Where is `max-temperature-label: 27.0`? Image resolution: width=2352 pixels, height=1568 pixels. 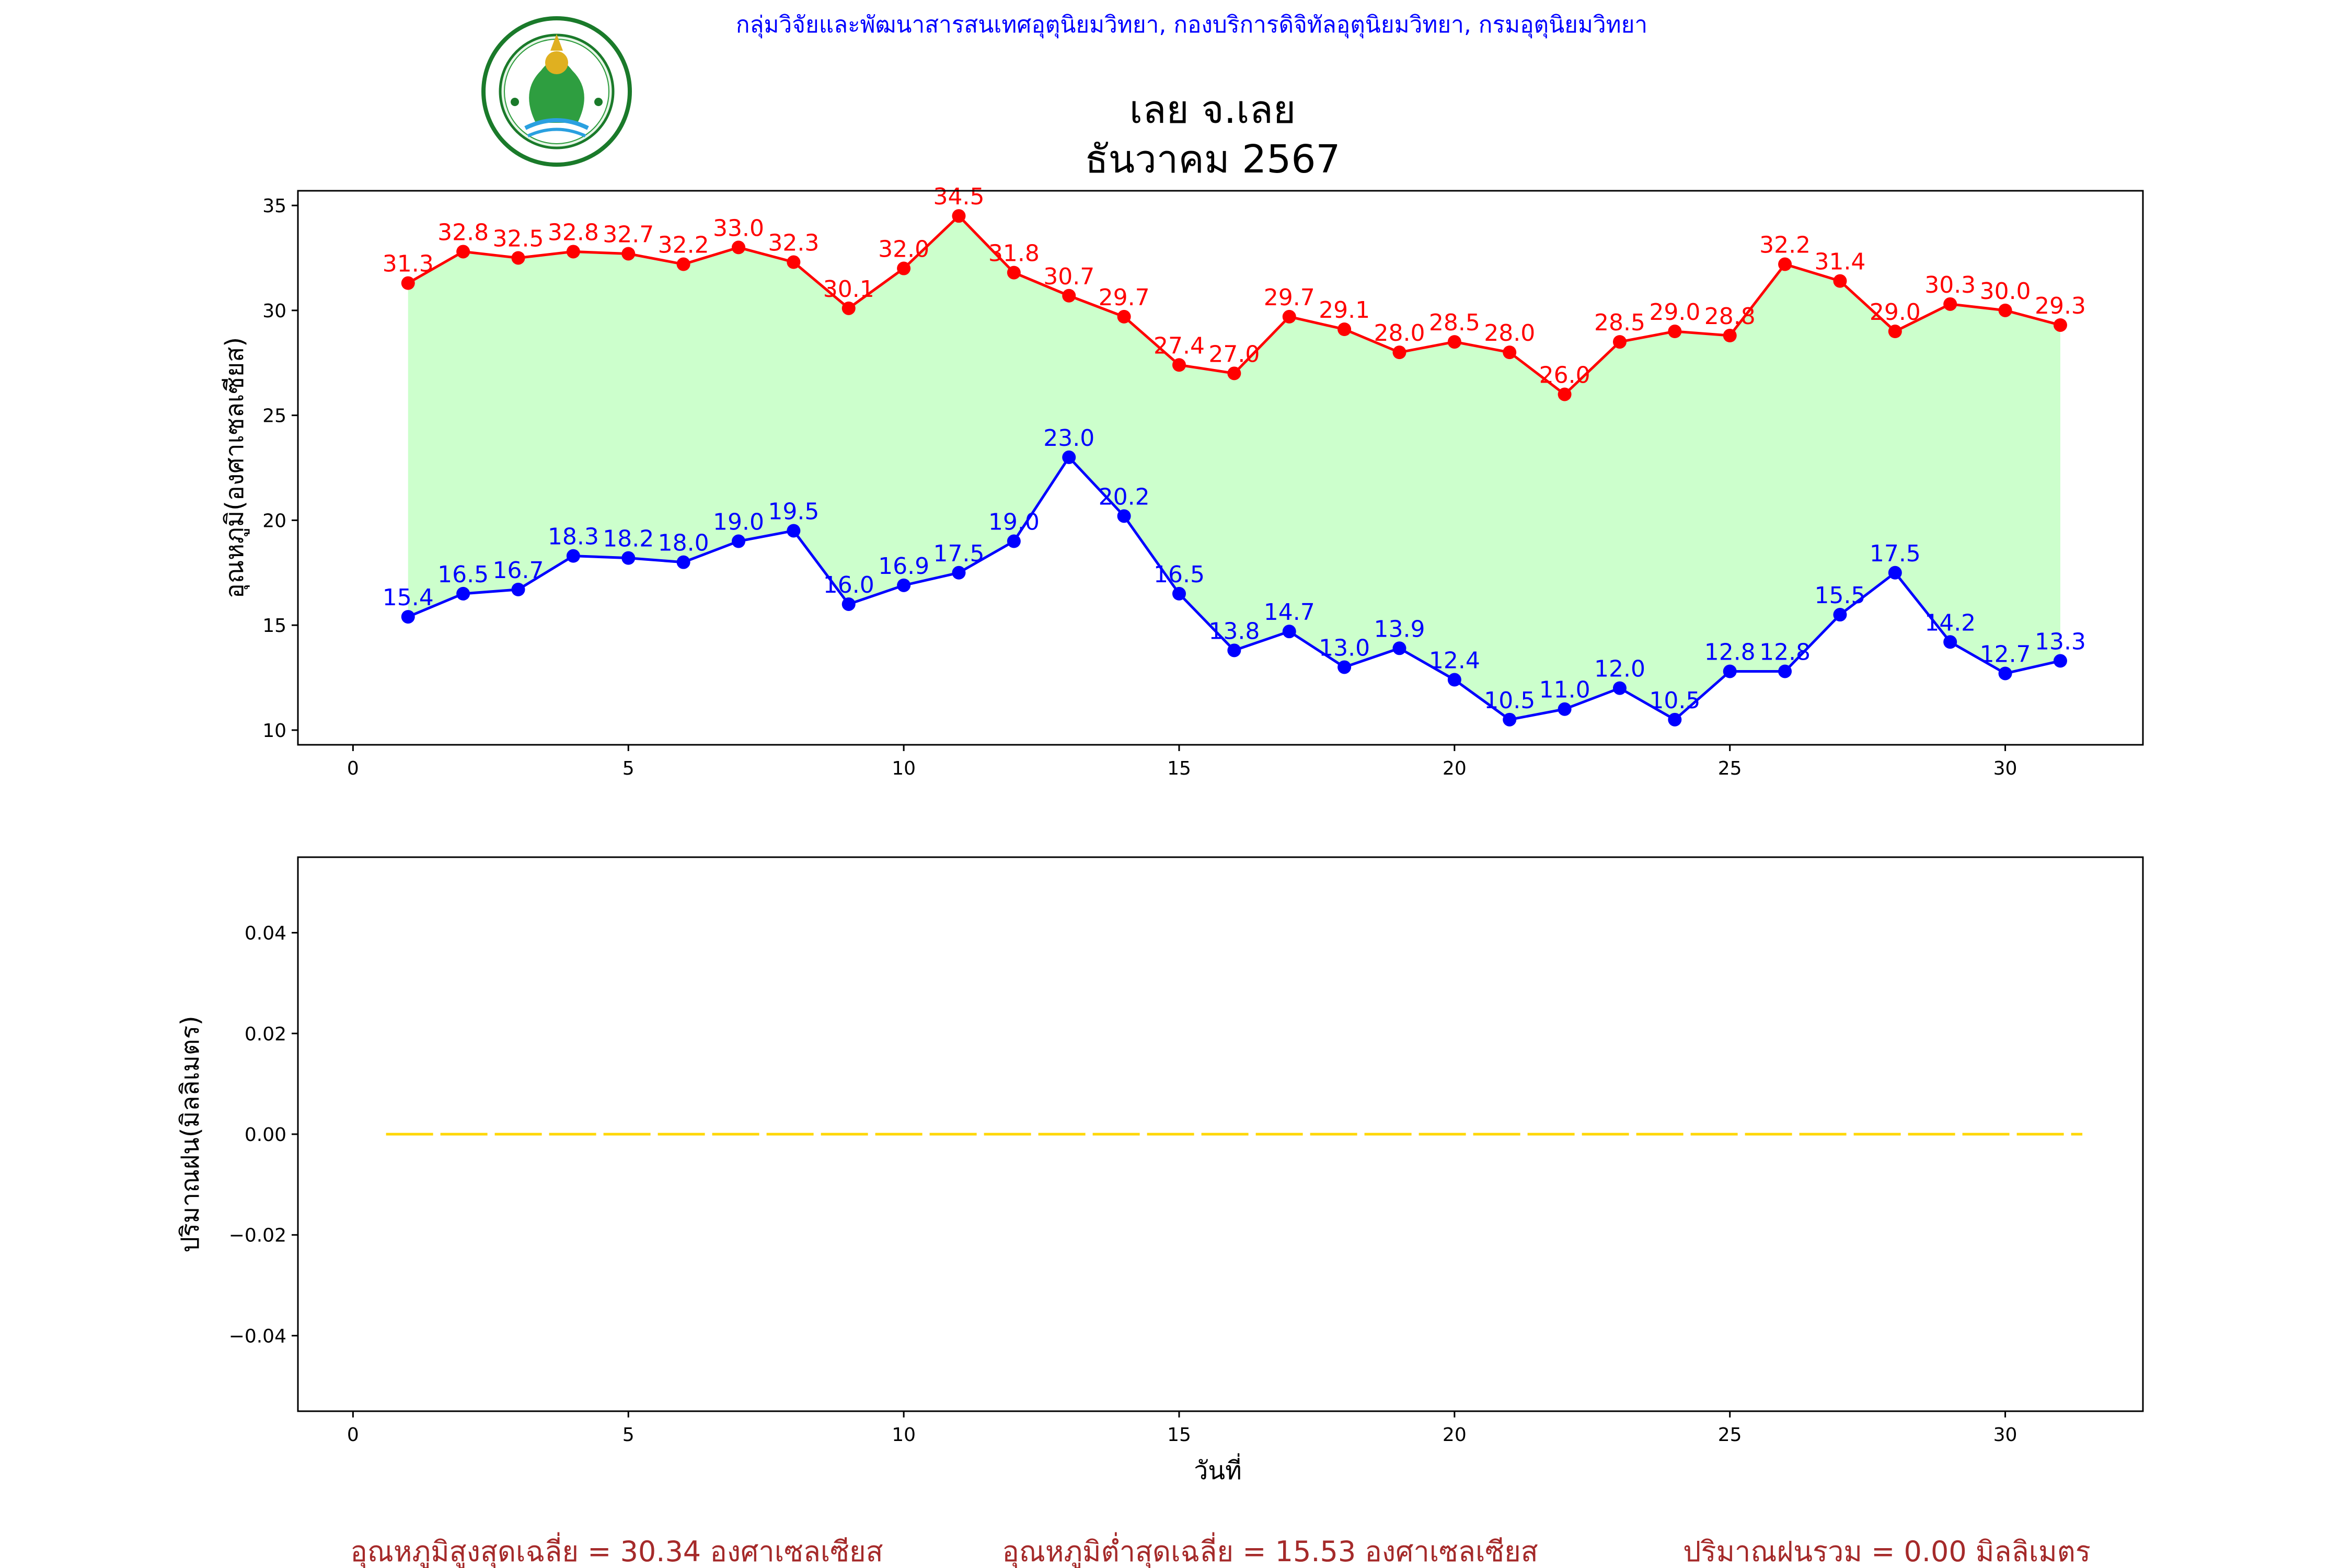
max-temperature-label: 27.0 is located at coordinates (1234, 354).